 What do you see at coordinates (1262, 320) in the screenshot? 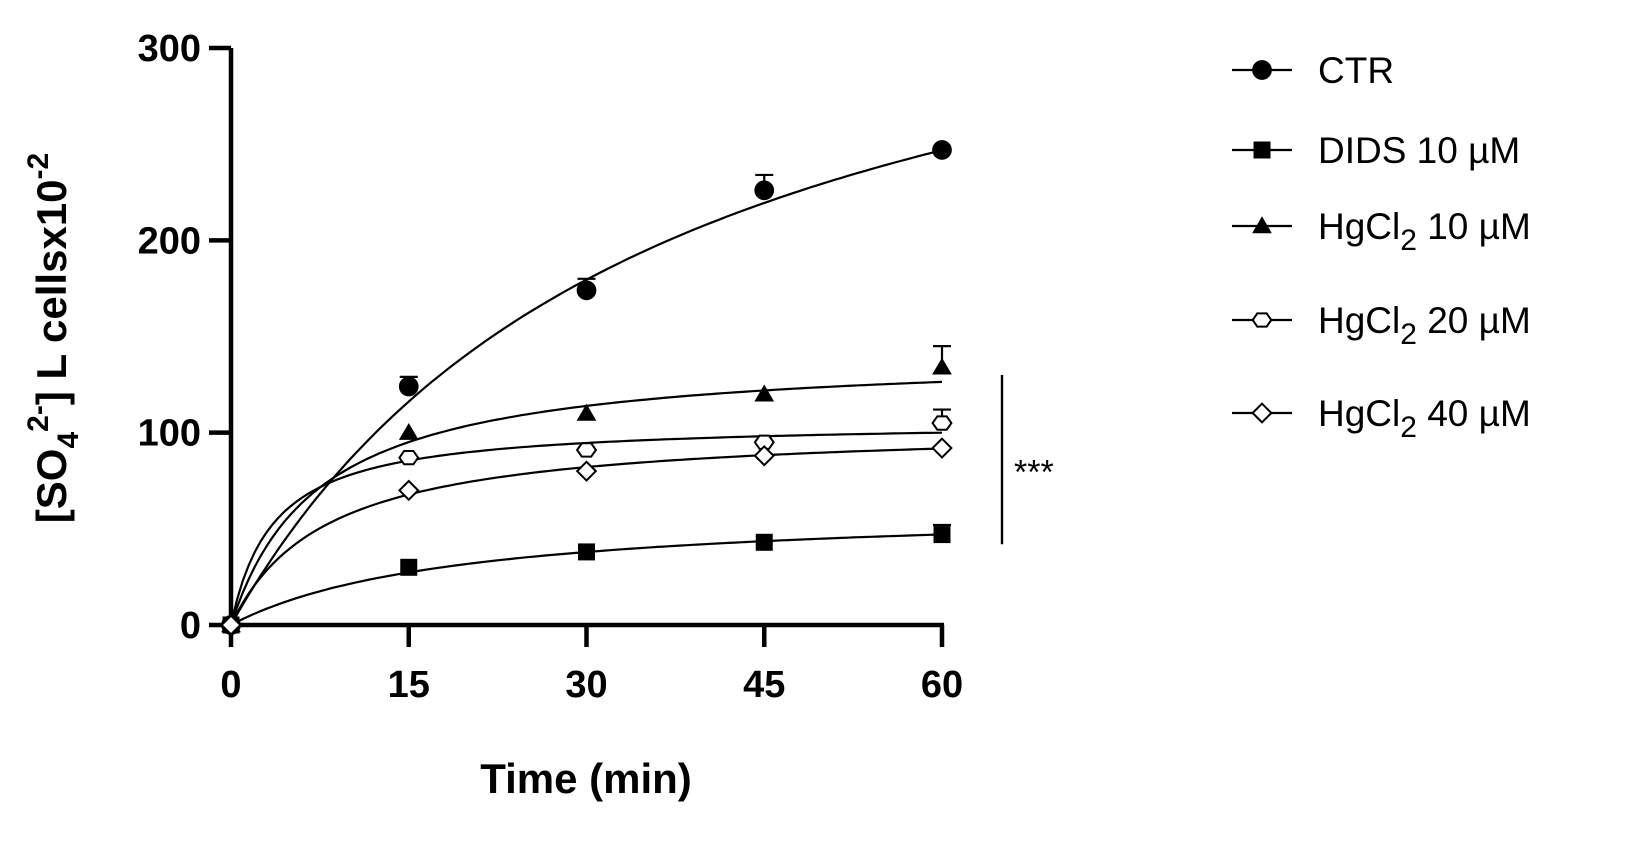
I see `legend-marker-hgcl2-20-m` at bounding box center [1262, 320].